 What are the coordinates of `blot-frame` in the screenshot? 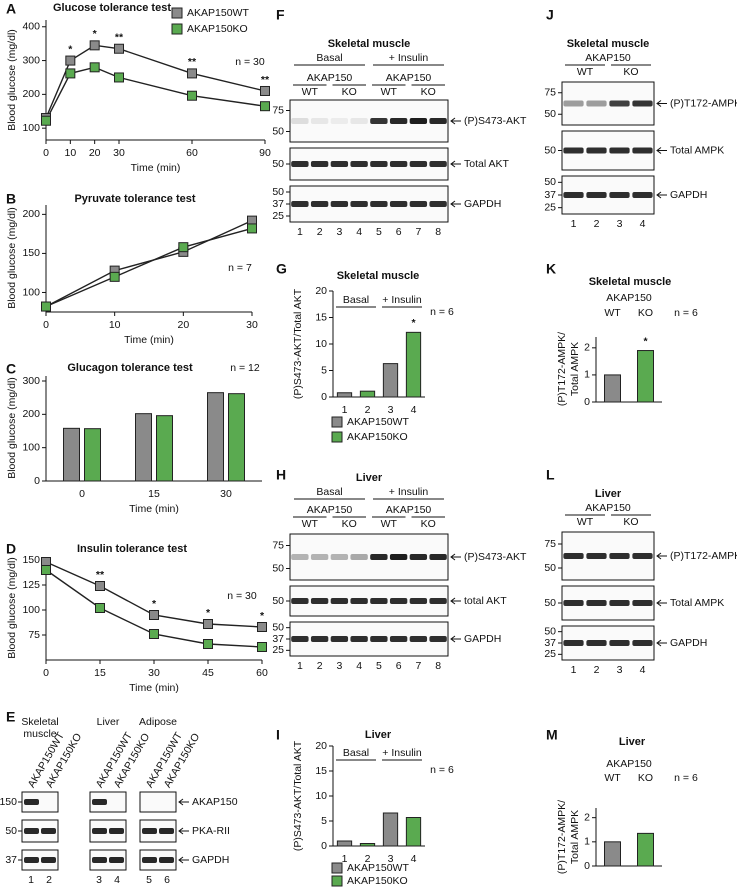 It's located at (158, 831).